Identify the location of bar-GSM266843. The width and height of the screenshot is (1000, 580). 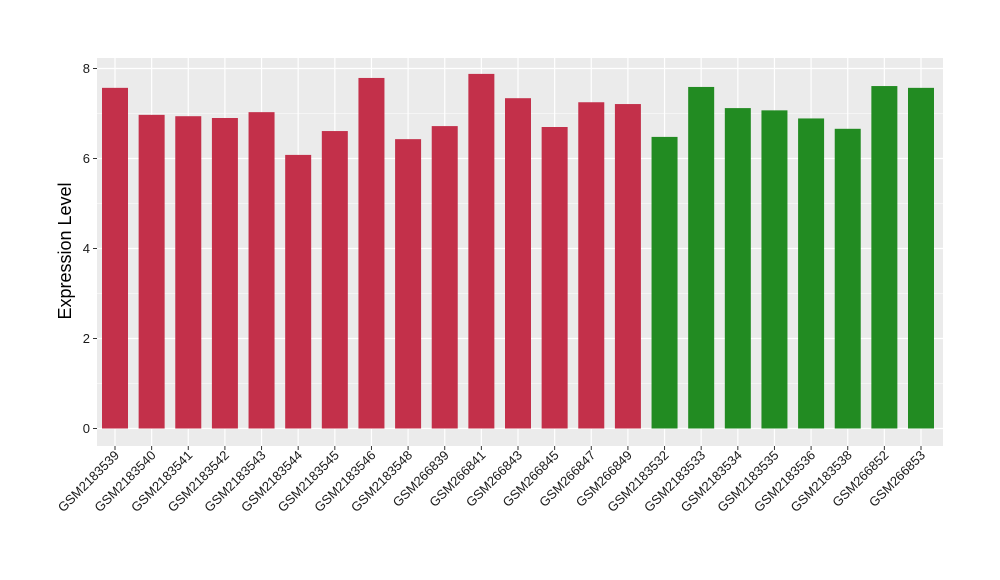
(518, 263).